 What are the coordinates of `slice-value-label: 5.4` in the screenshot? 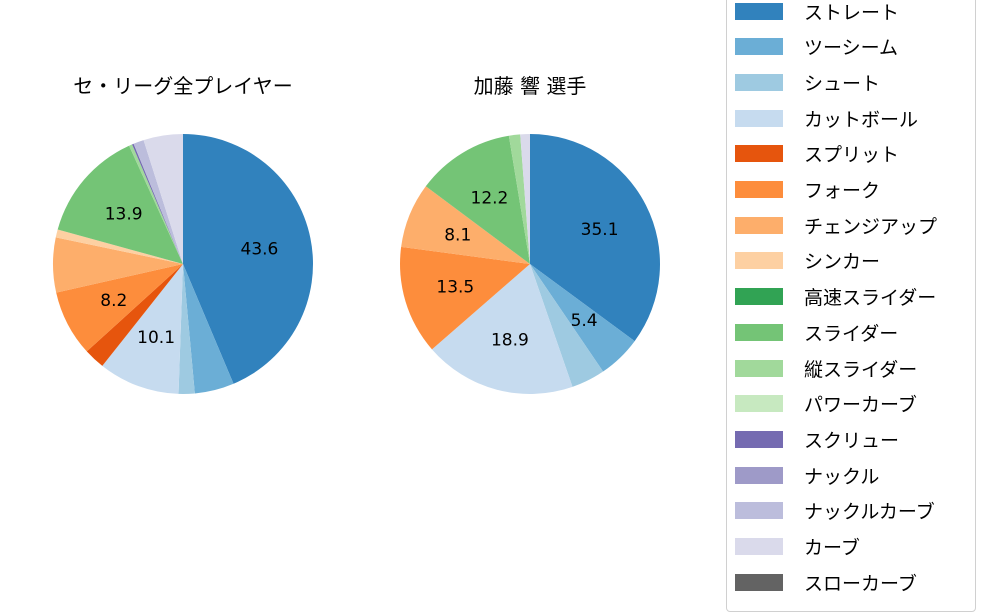 It's located at (584, 321).